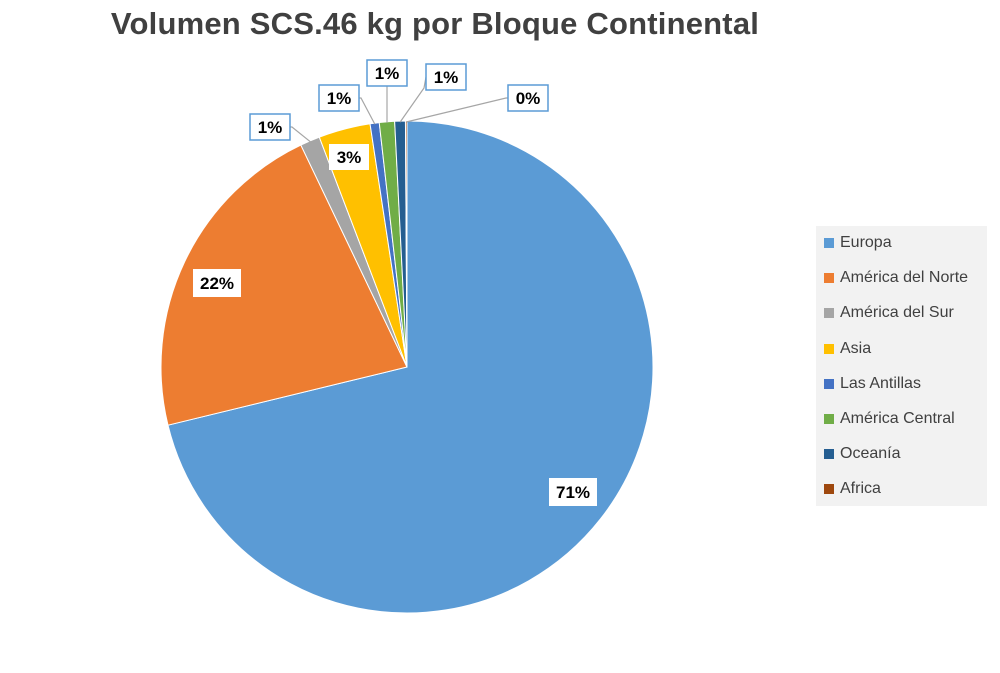  I want to click on data-label-box-america-central, so click(387, 73).